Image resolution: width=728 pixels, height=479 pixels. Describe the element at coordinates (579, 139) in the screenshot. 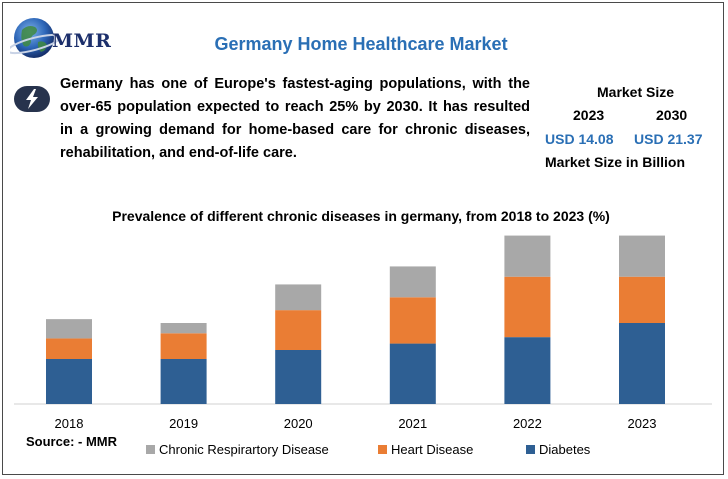

I see `market-size-value-start: USD 14.08` at that location.